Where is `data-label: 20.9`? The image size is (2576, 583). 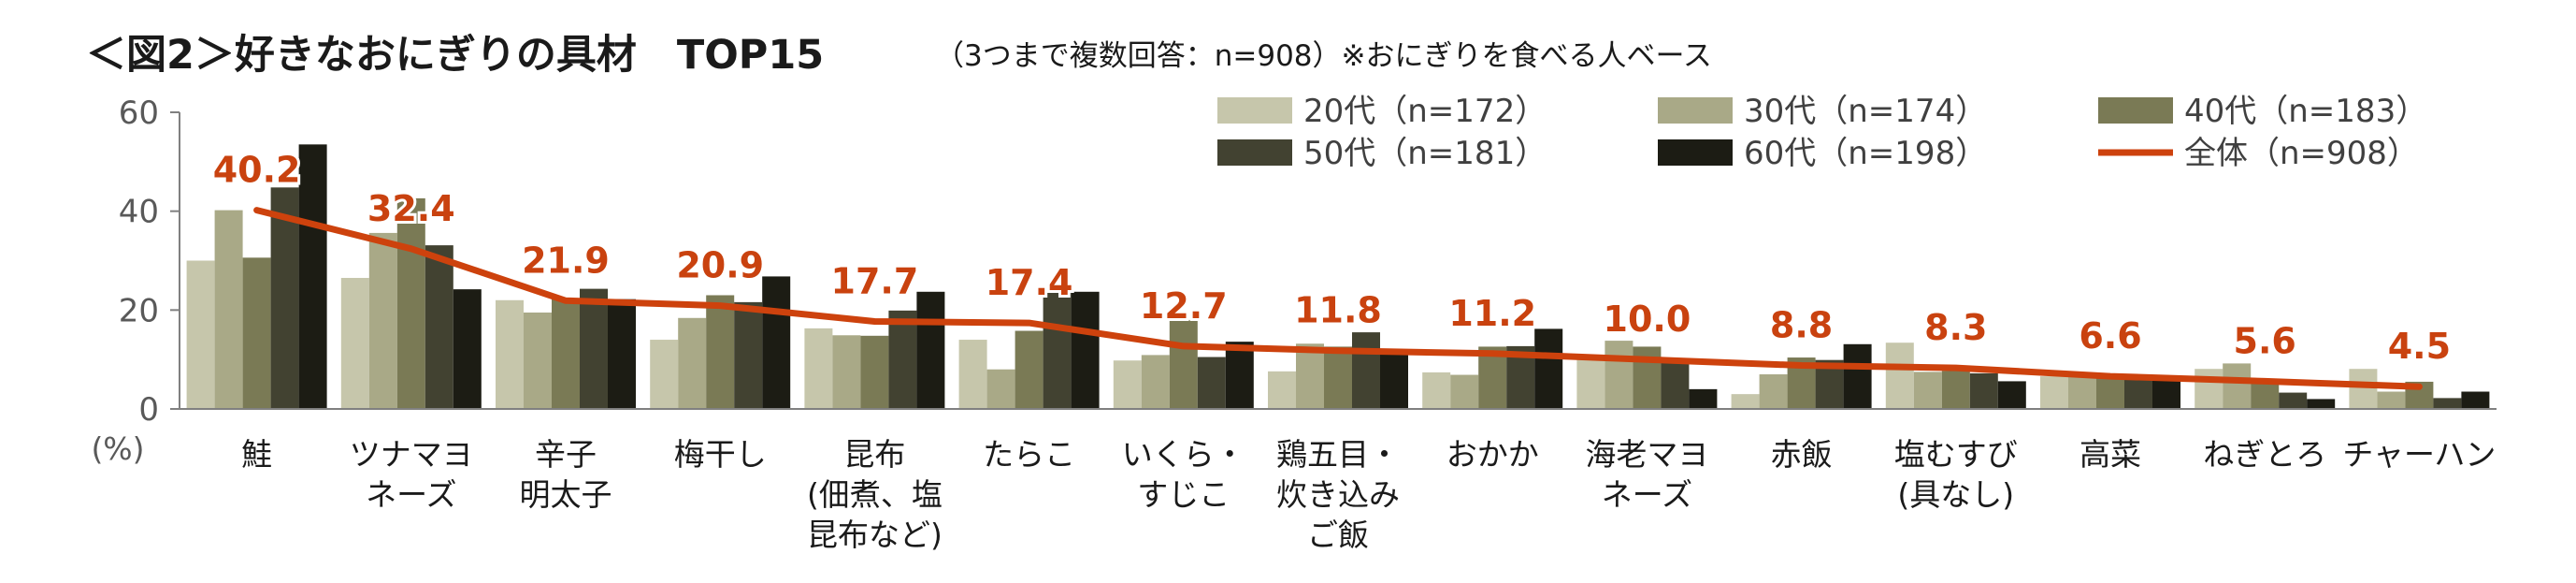 data-label: 20.9 is located at coordinates (720, 265).